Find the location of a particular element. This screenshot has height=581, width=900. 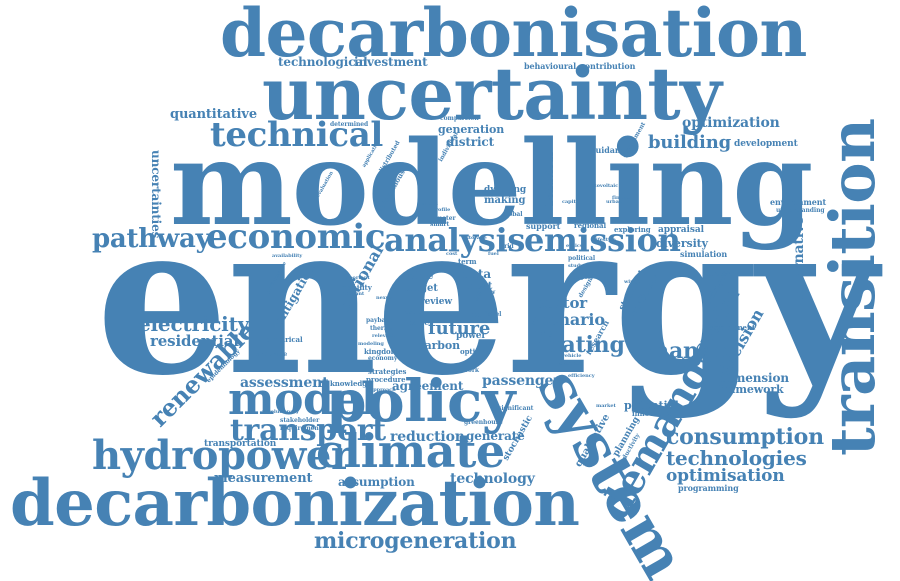

word-transportation: transportation is located at coordinates (240, 444).